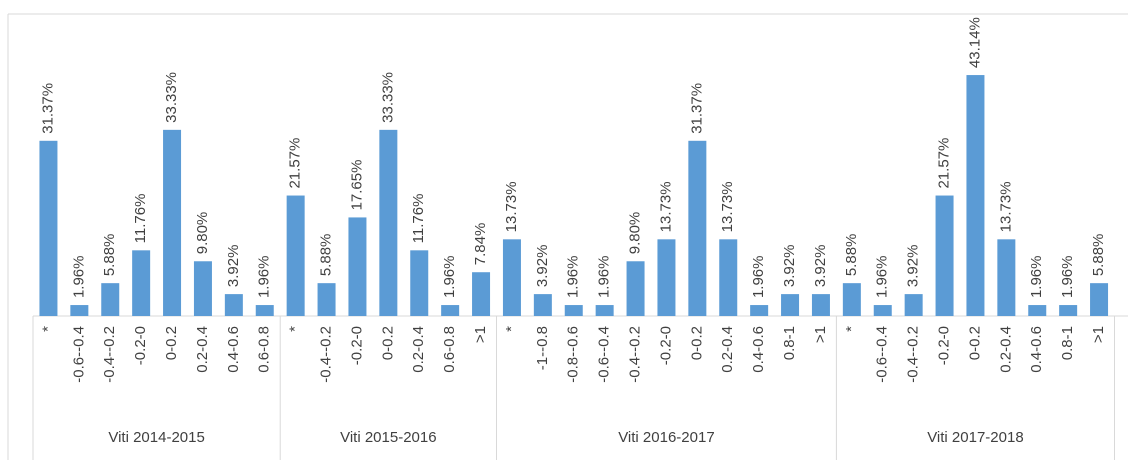  Describe the element at coordinates (666, 437) in the screenshot. I see `group-label: Viti 2016-2017` at that location.